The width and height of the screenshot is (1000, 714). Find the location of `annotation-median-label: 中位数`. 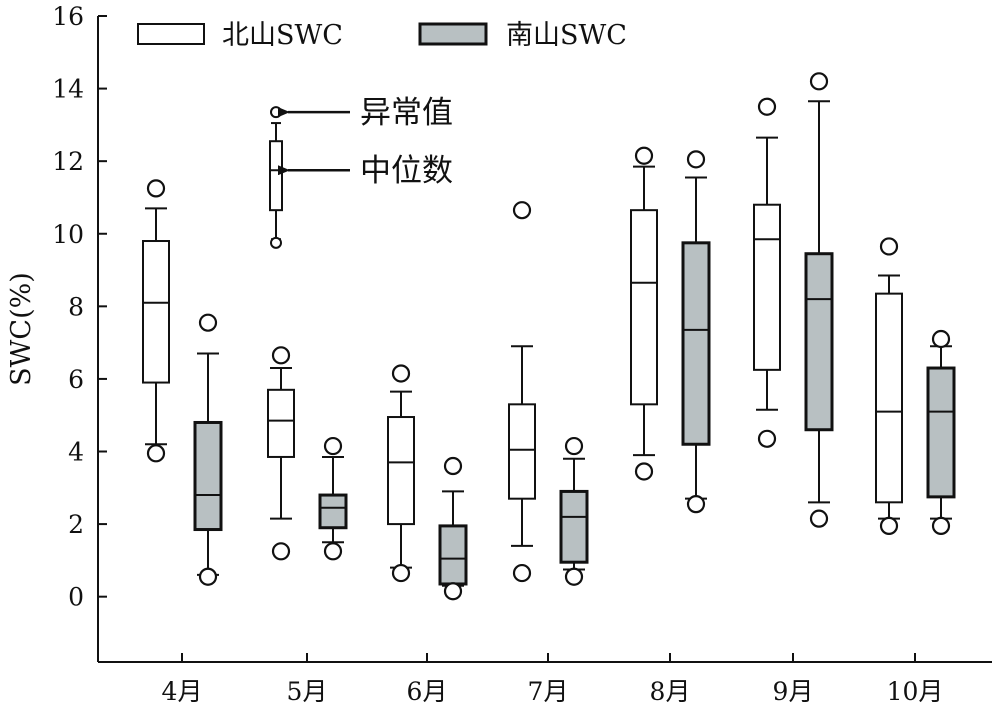

annotation-median-label: 中位数 is located at coordinates (406, 171).